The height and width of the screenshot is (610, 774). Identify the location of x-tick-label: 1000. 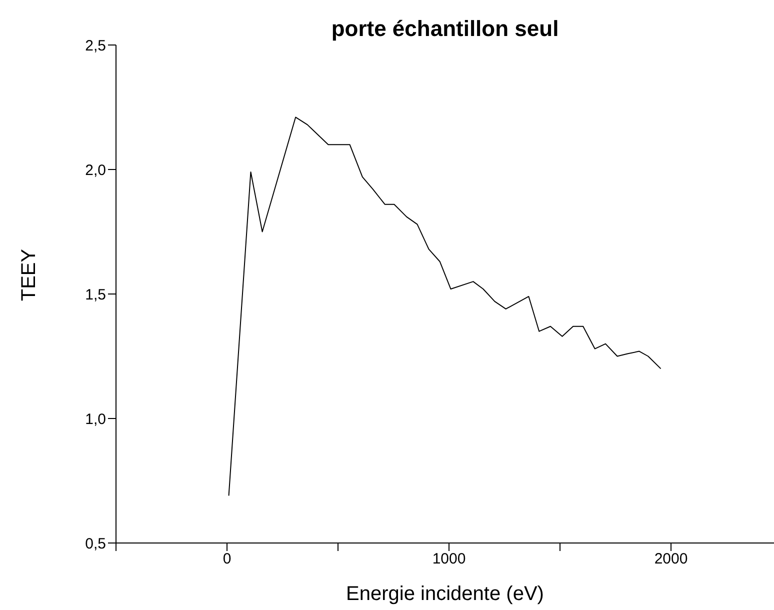
(449, 559).